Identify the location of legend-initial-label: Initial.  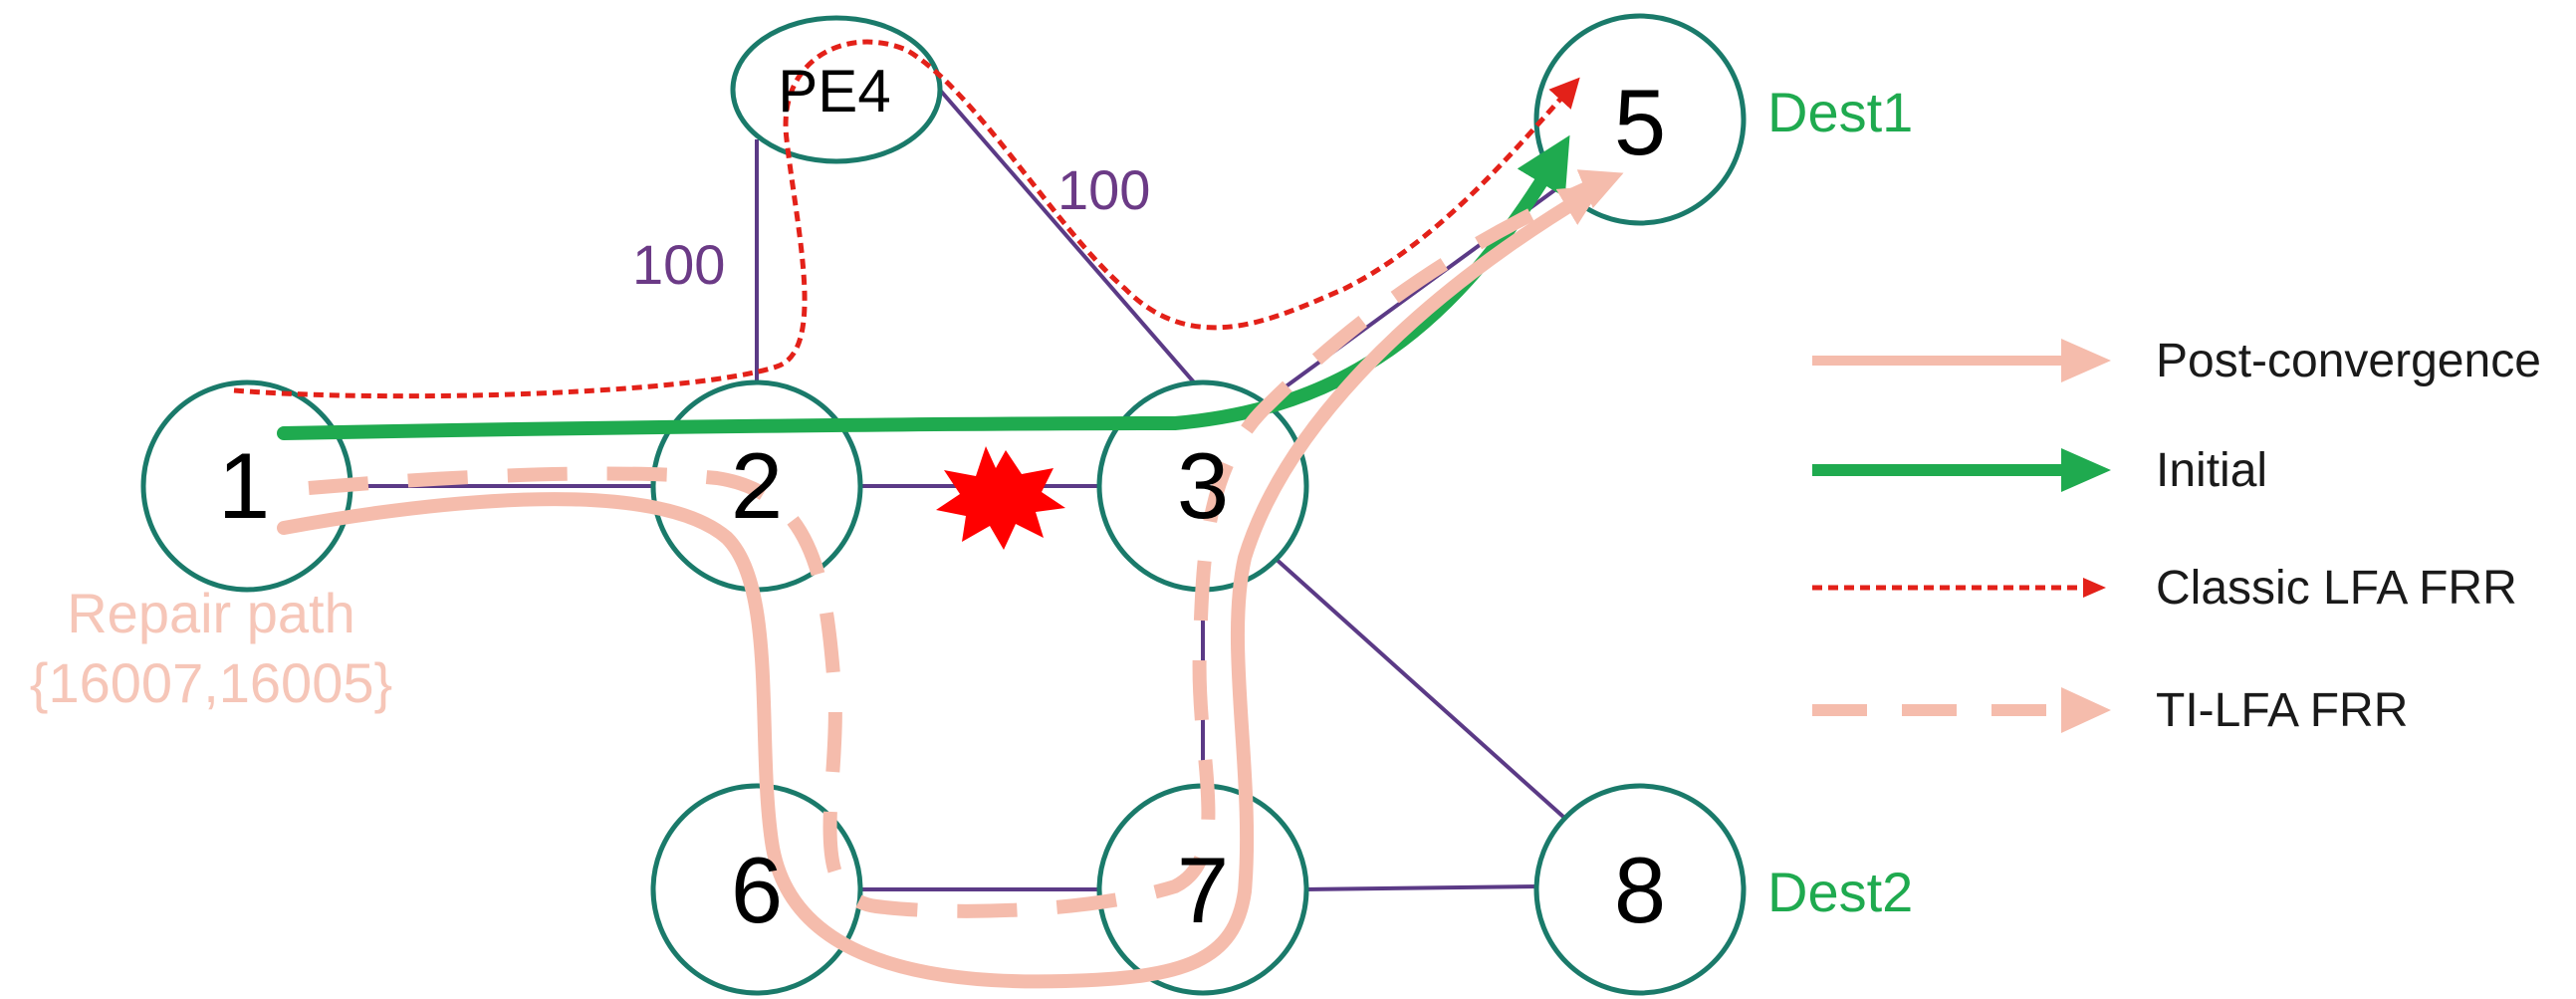
(2211, 470).